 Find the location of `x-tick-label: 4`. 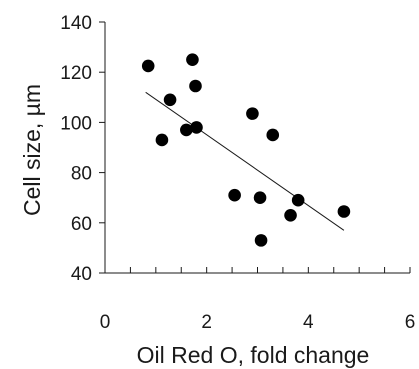

x-tick-label: 4 is located at coordinates (308, 322).